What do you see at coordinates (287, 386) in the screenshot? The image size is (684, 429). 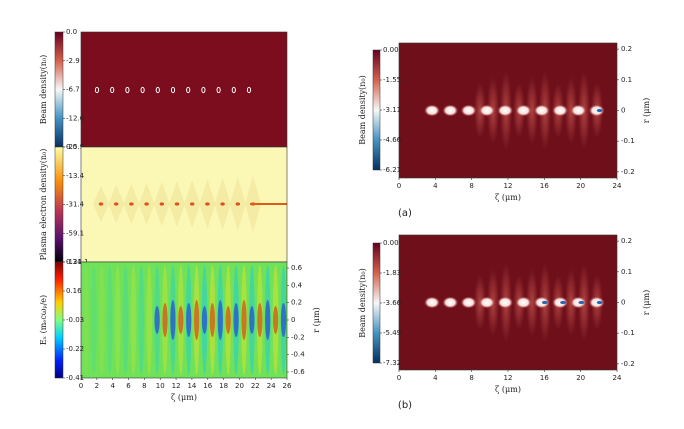 I see `x-tick-label: 26` at bounding box center [287, 386].